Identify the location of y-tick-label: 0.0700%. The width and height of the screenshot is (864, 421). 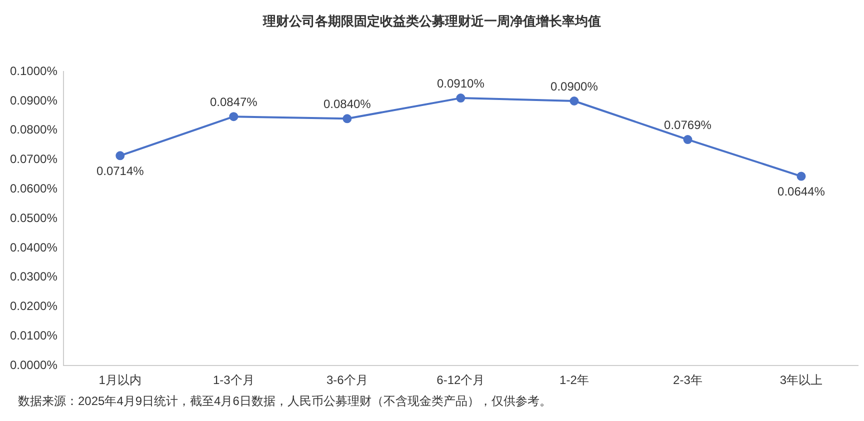
(34, 159).